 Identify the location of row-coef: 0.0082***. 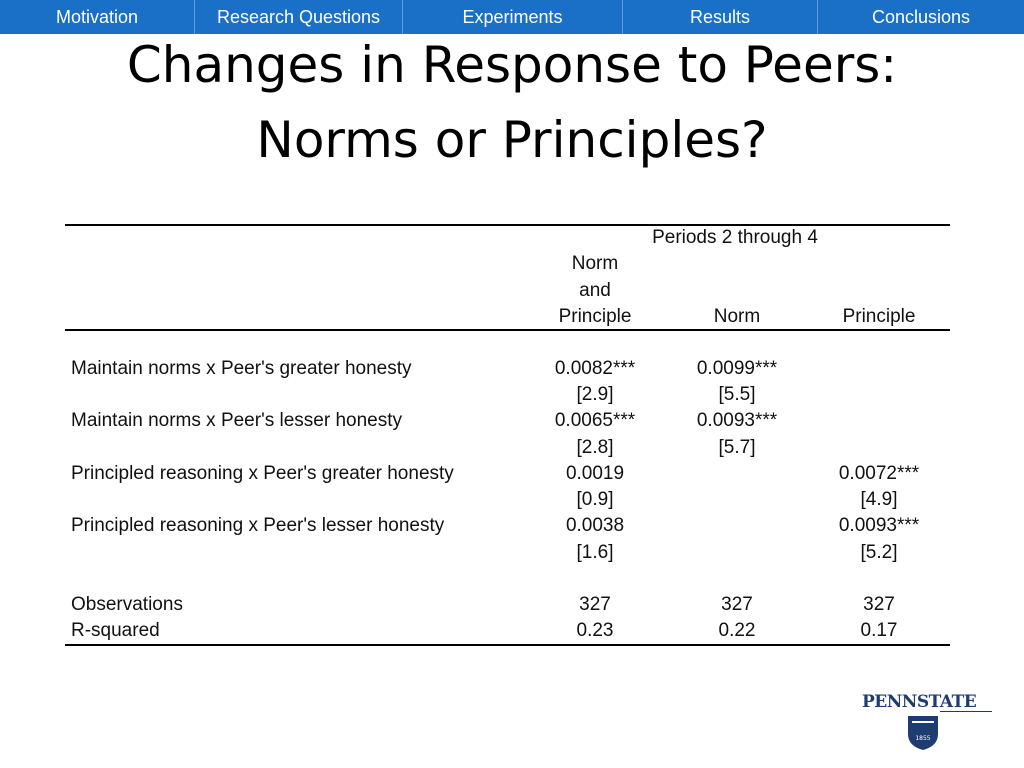
(595, 368).